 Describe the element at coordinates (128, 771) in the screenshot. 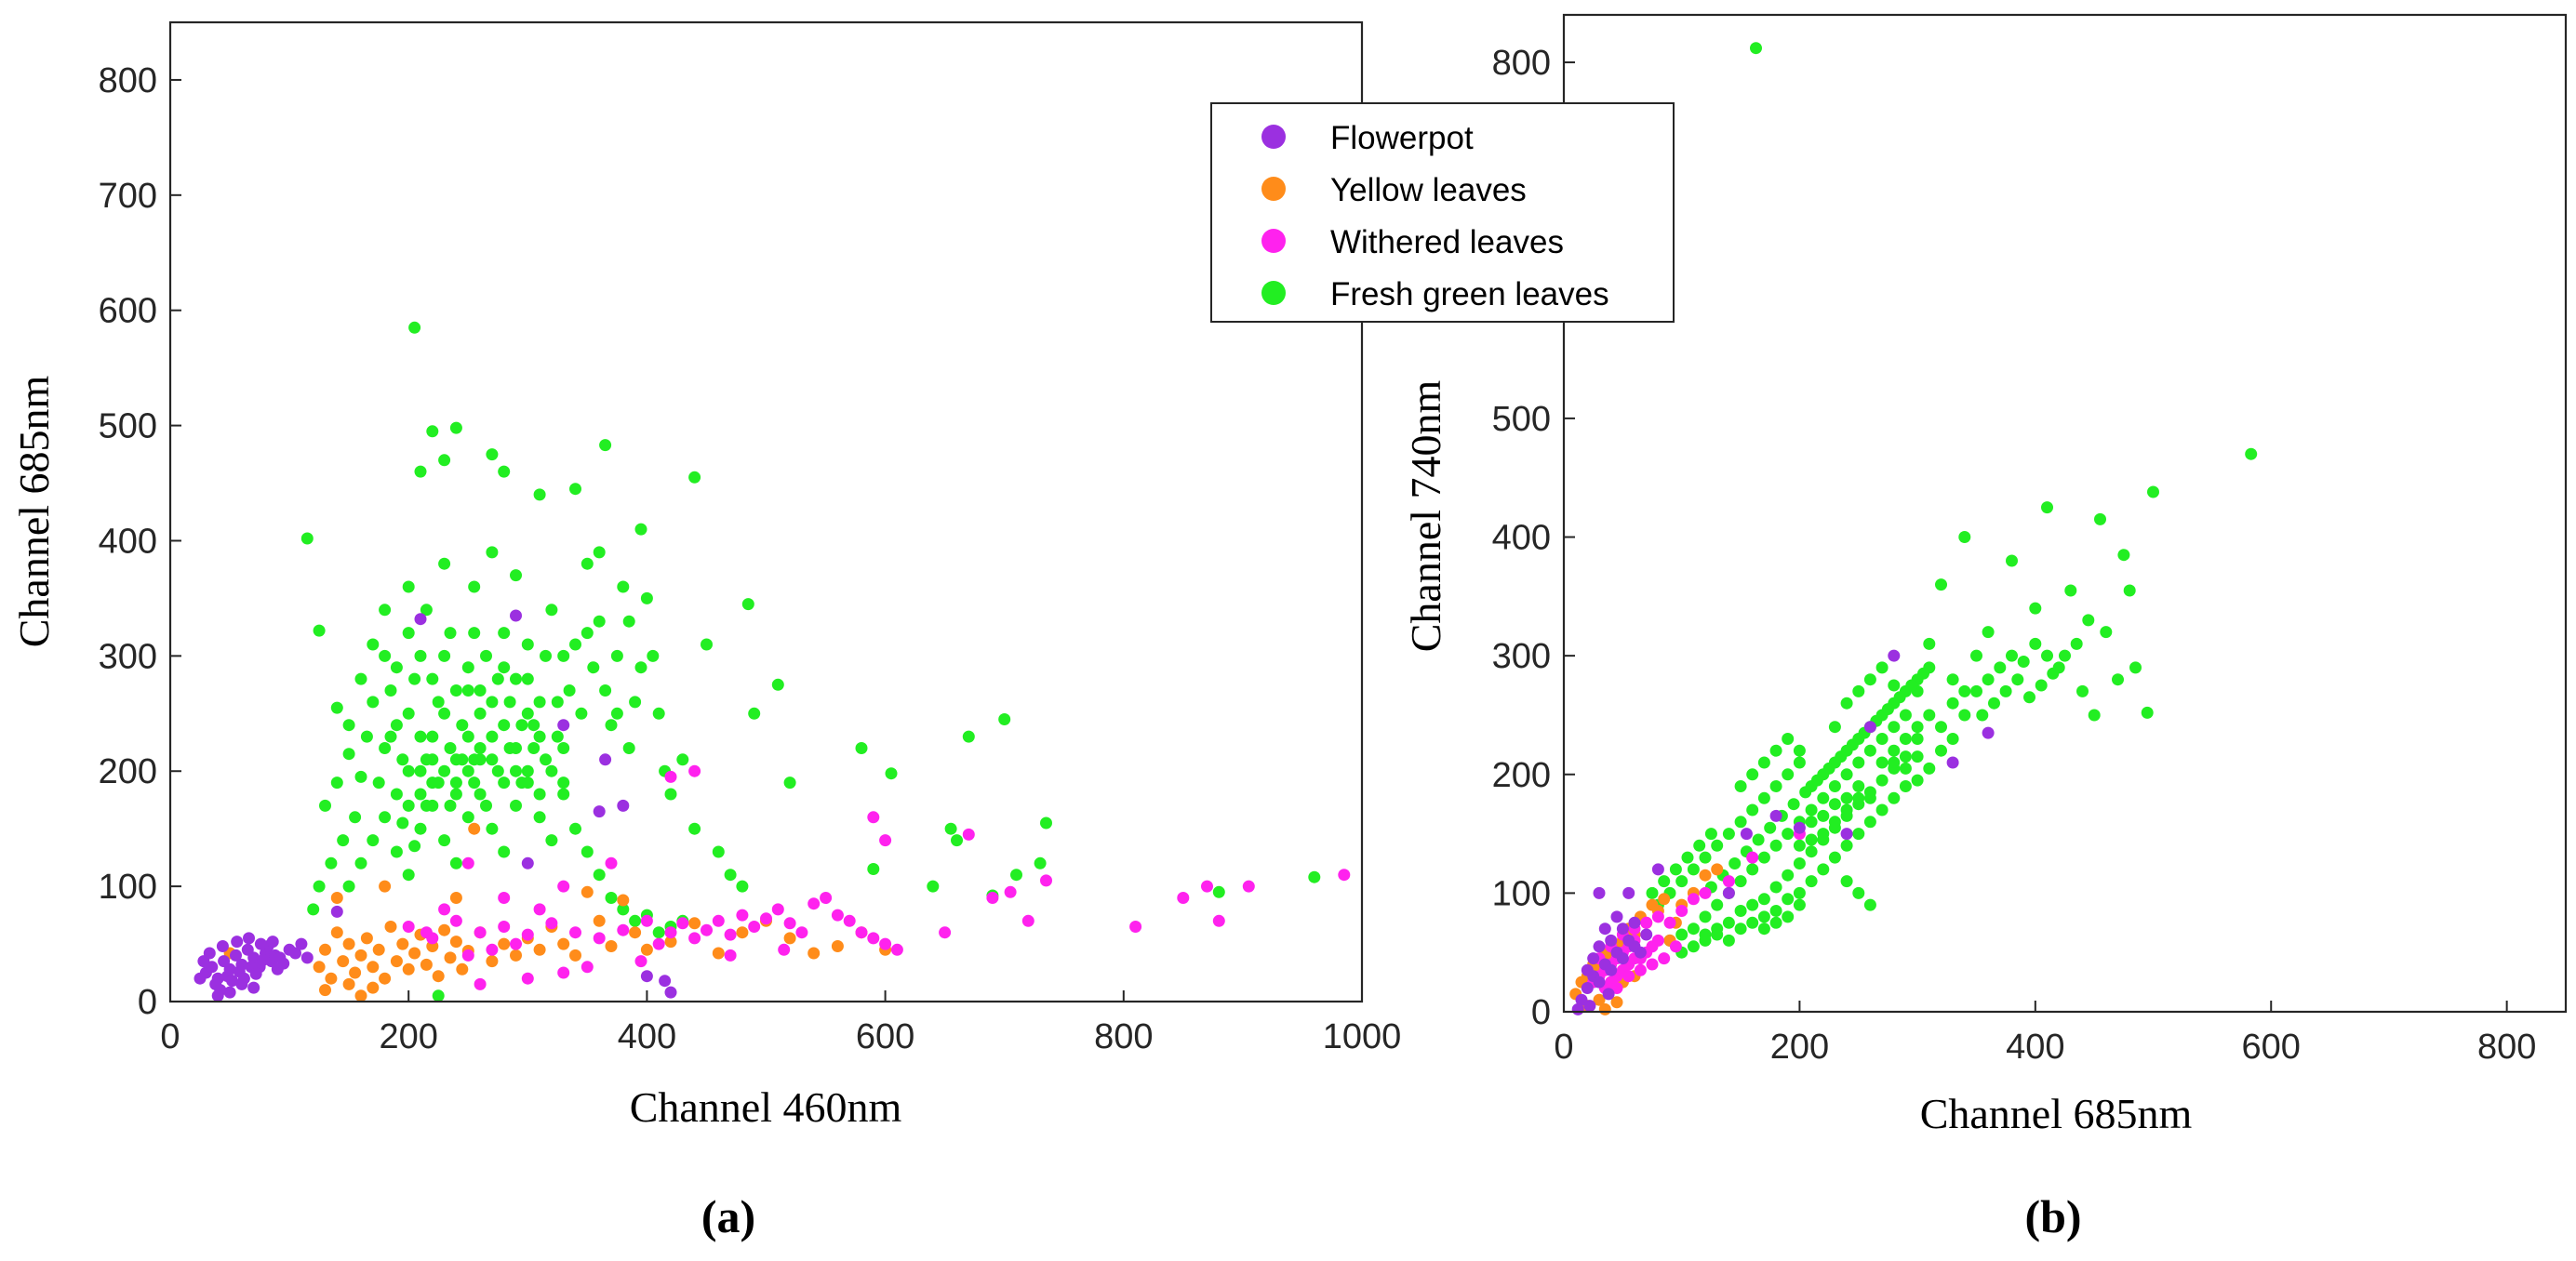

I see `panel-a-y-tick-label: 200` at that location.